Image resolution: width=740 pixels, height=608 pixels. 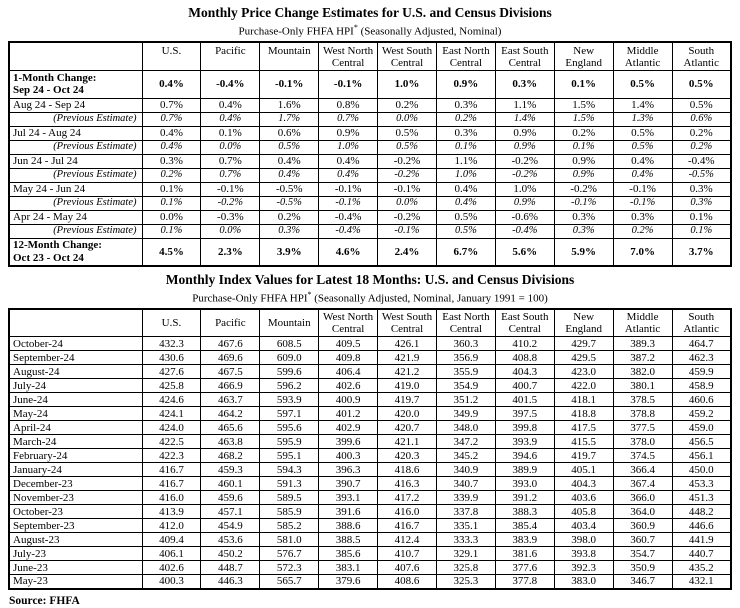 I want to click on value-cell: 1.1%, so click(x=524, y=105).